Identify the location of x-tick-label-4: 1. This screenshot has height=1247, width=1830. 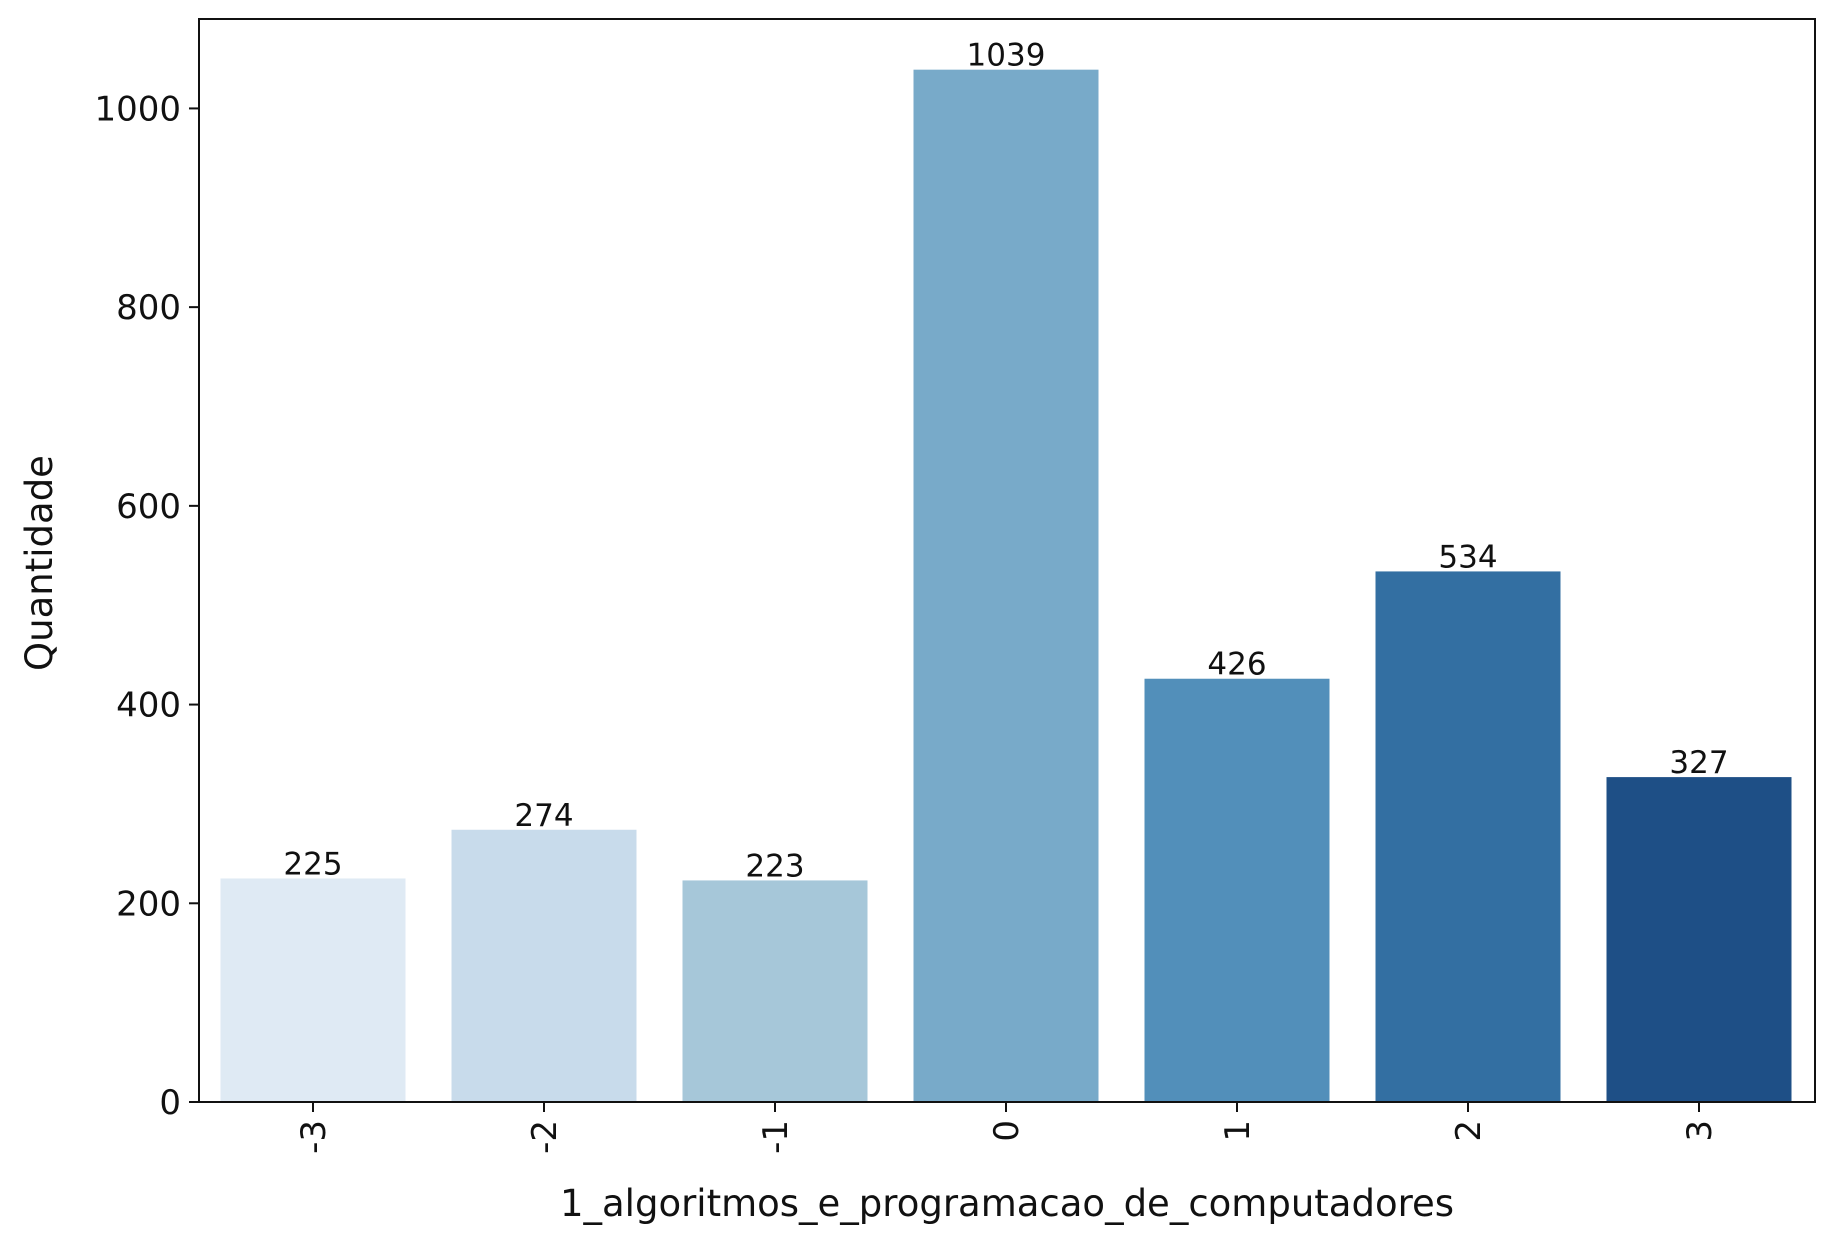
(1238, 1131).